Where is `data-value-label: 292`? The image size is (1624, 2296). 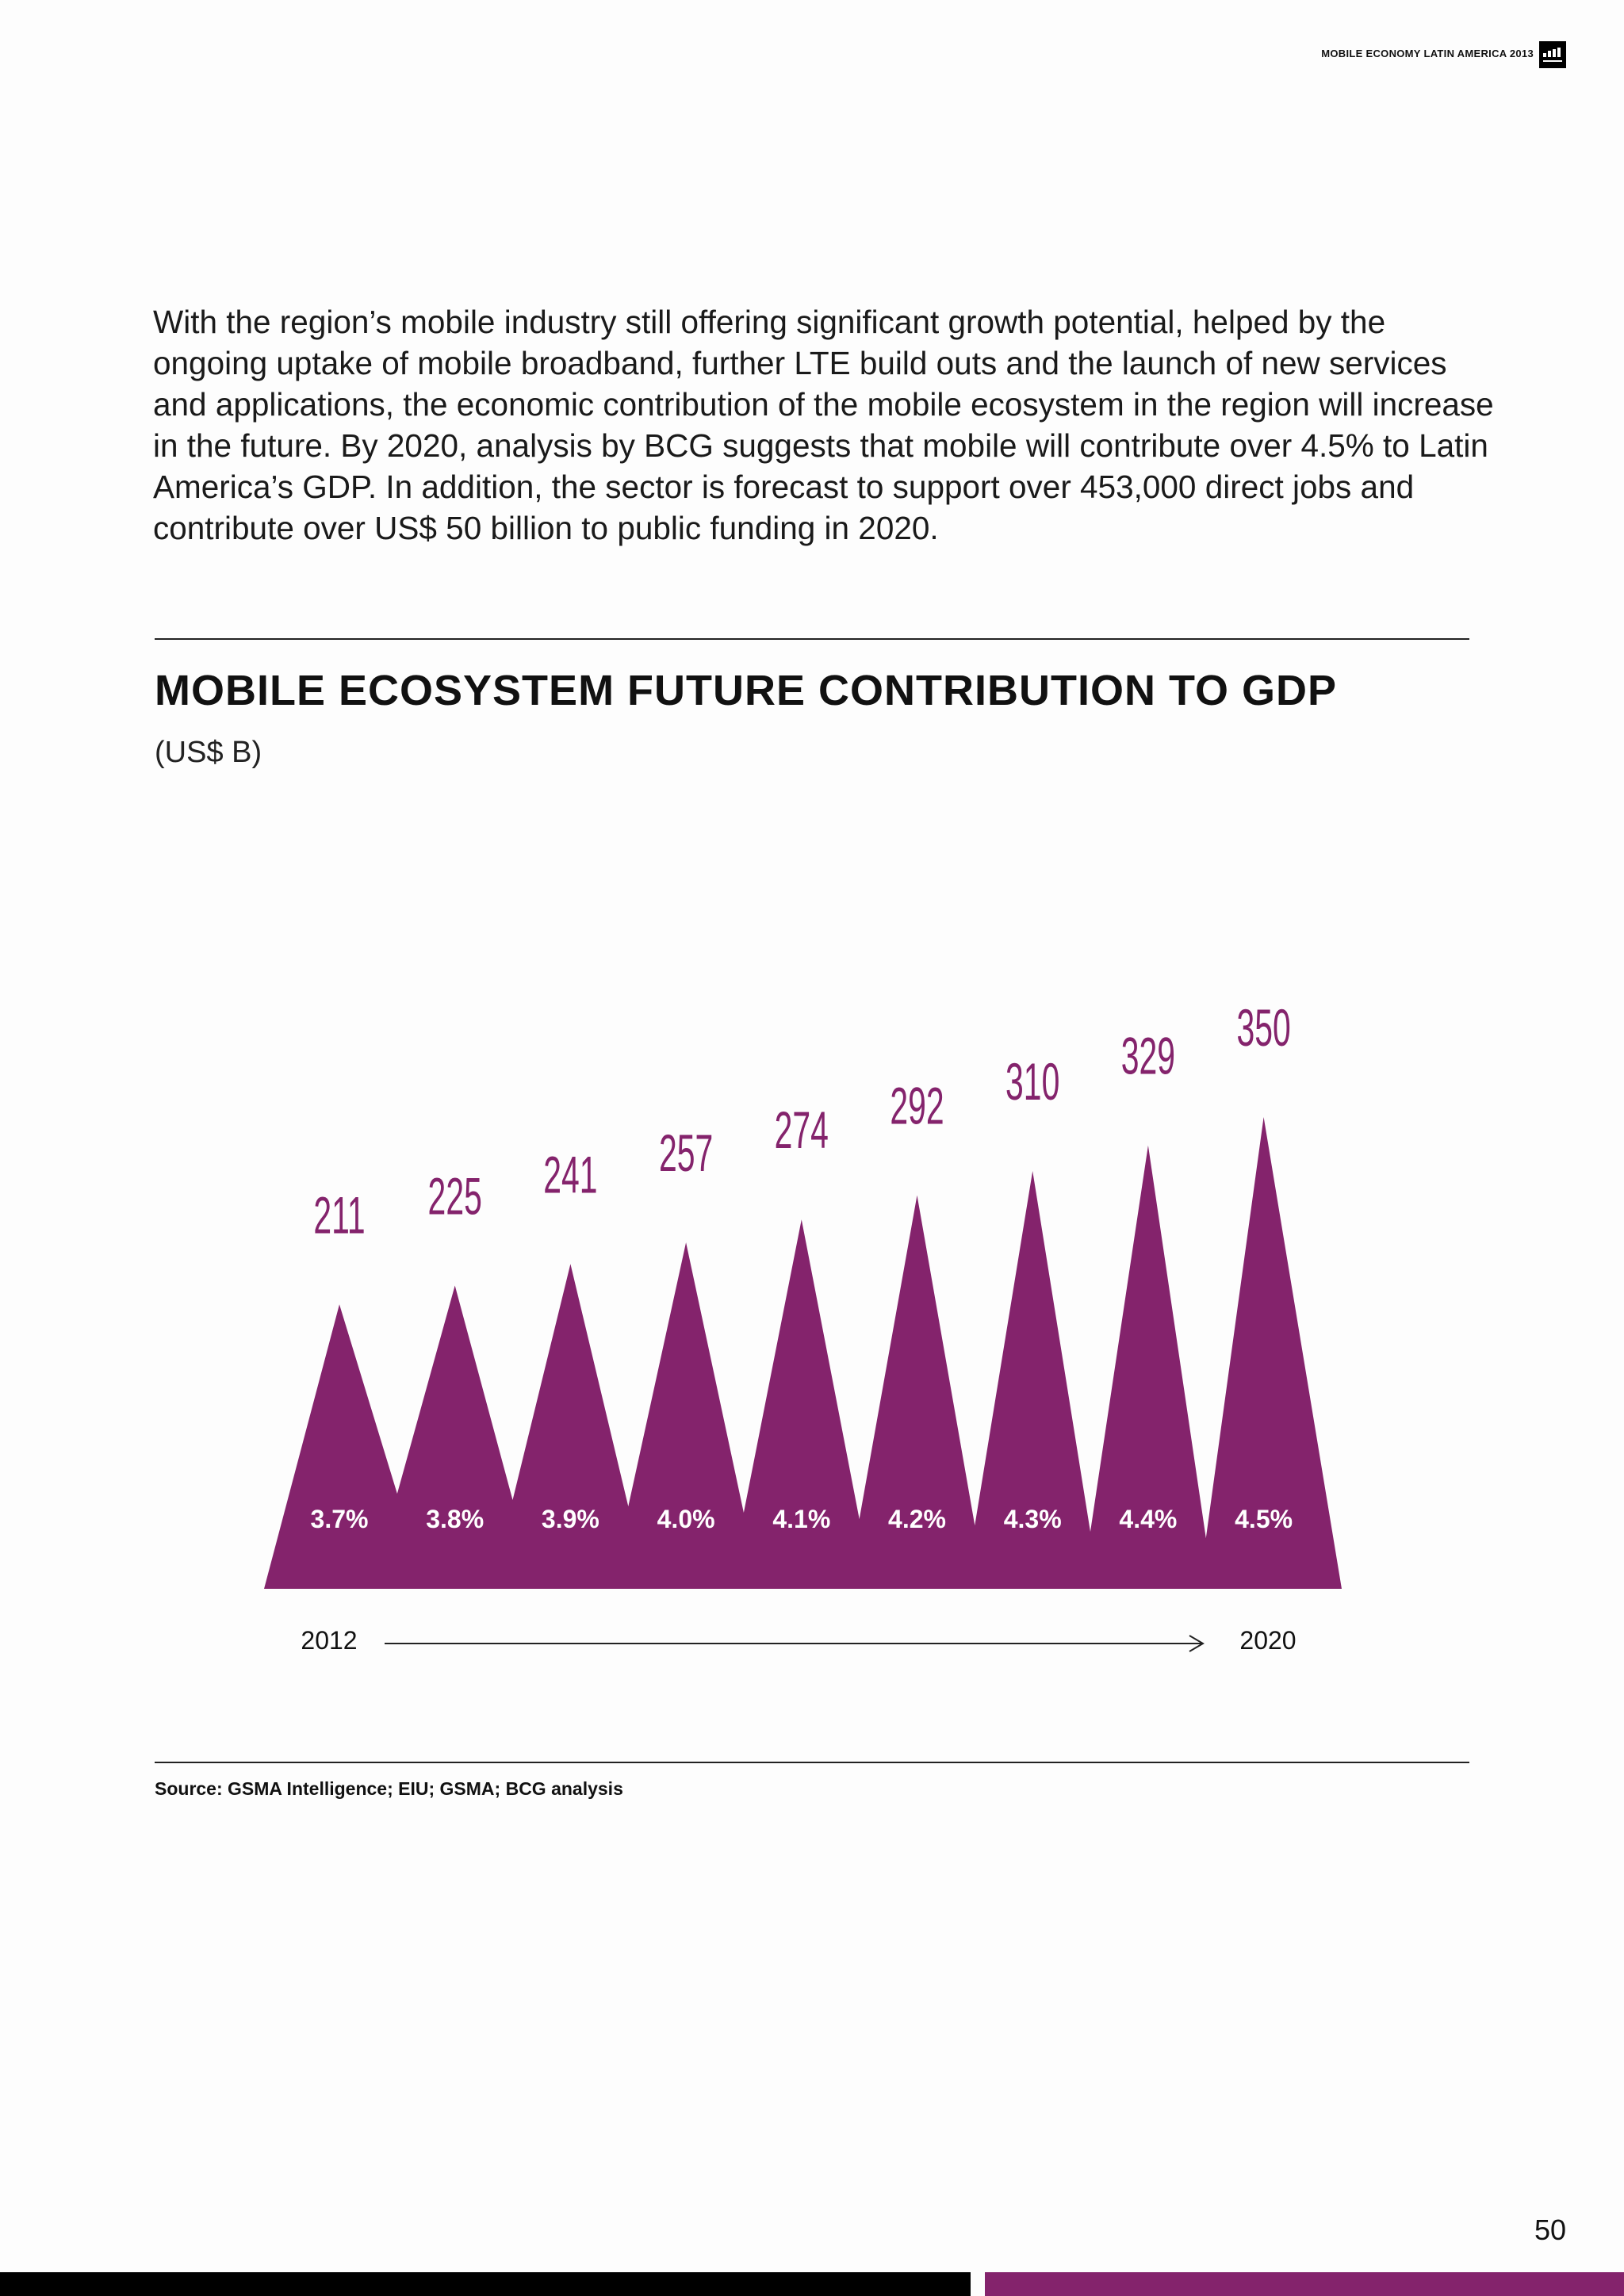 data-value-label: 292 is located at coordinates (917, 1107).